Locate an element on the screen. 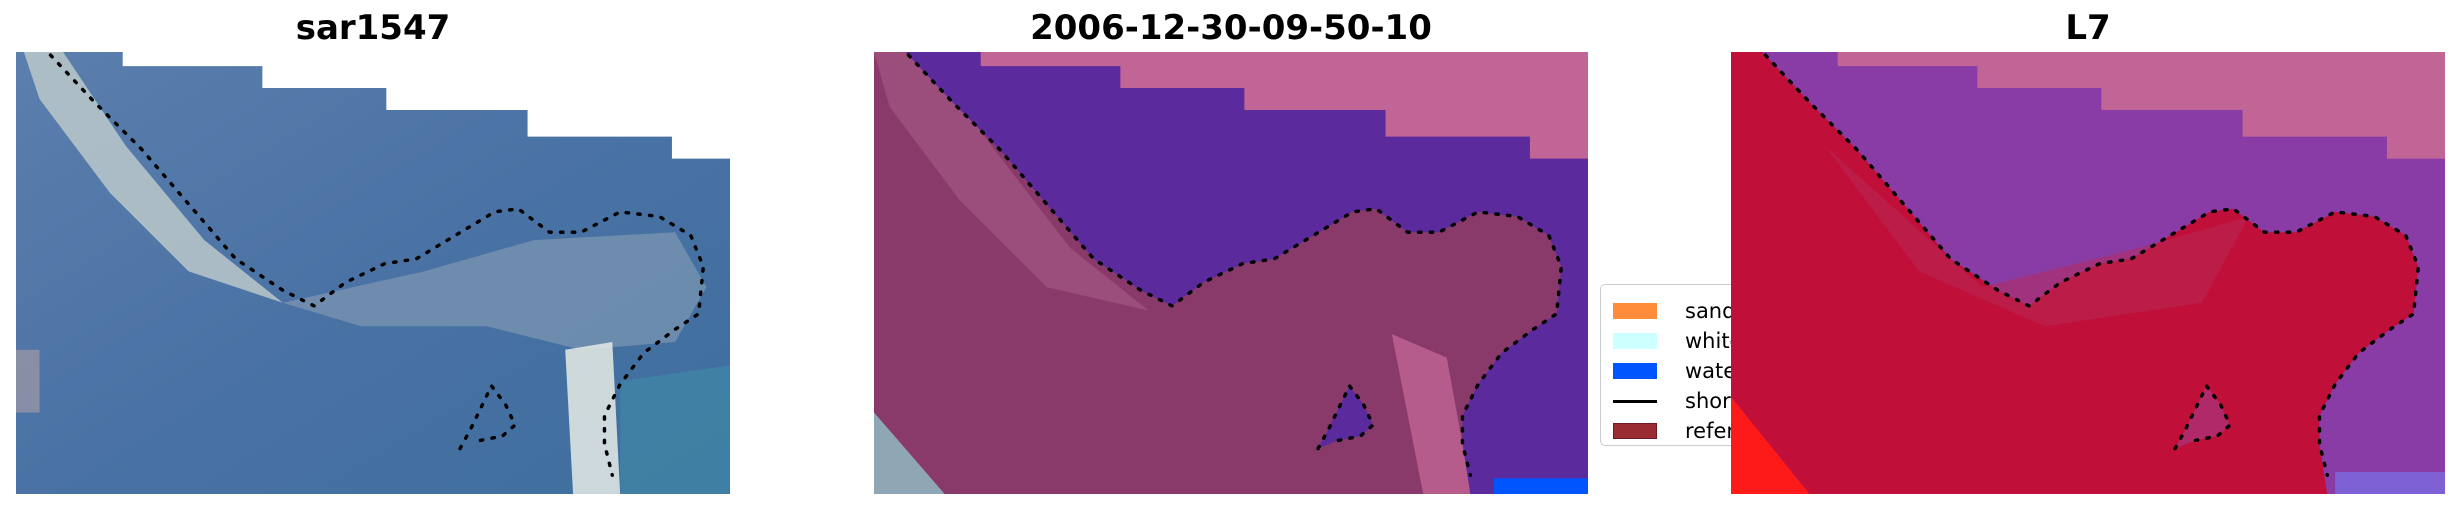 This screenshot has width=2460, height=509. panel-title-classified: 2006-12-30-09-50-10 is located at coordinates (1231, 28).